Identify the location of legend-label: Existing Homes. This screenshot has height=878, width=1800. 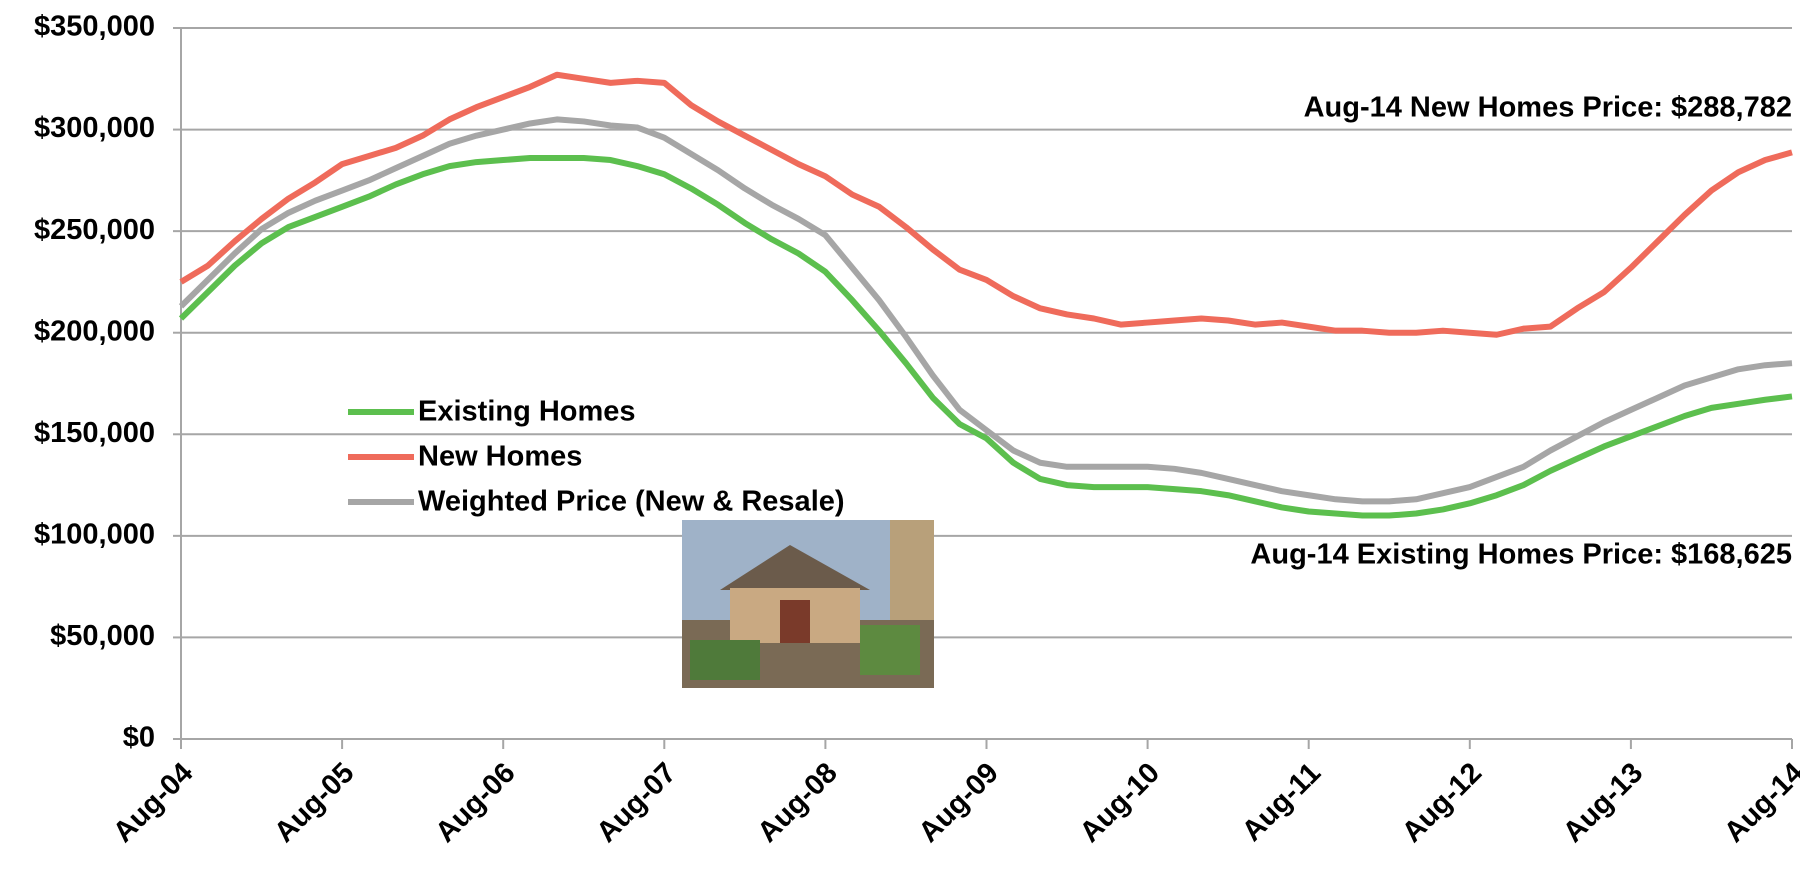
(527, 412).